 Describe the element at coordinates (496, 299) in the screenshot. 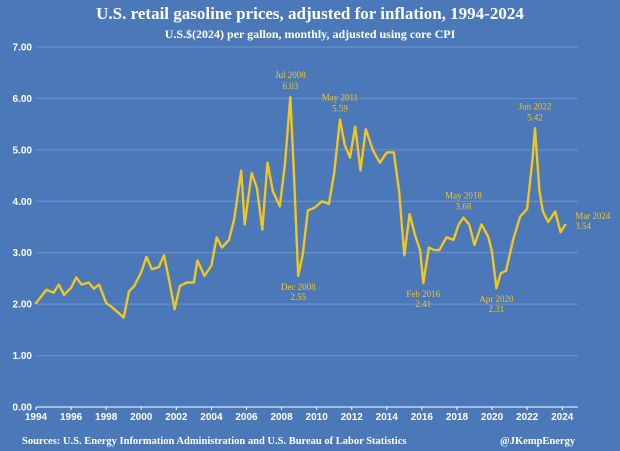

I see `annotation-date: Apr 2020` at that location.